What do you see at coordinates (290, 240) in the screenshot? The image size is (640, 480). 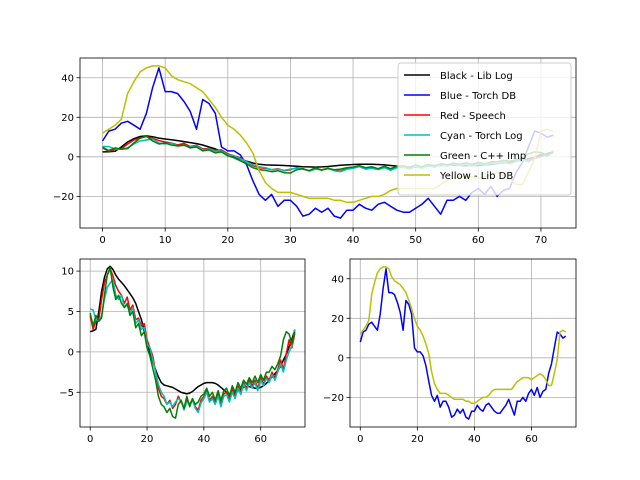 I see `top-xtick-label: 30` at bounding box center [290, 240].